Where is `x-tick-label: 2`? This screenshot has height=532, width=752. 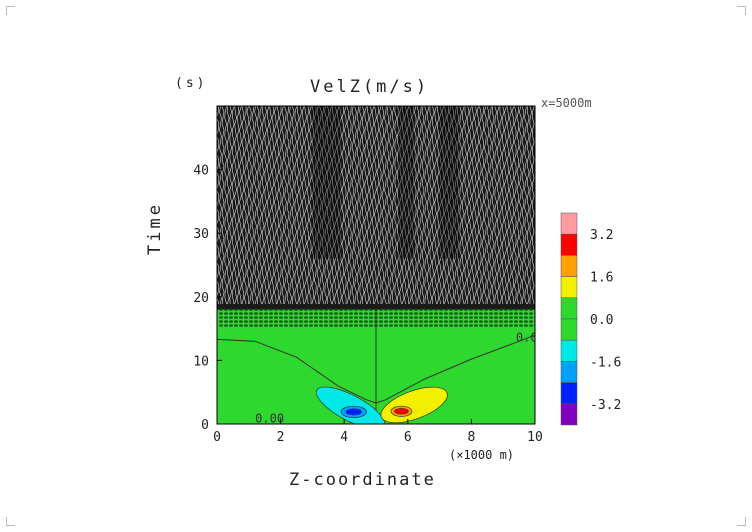 x-tick-label: 2 is located at coordinates (281, 437).